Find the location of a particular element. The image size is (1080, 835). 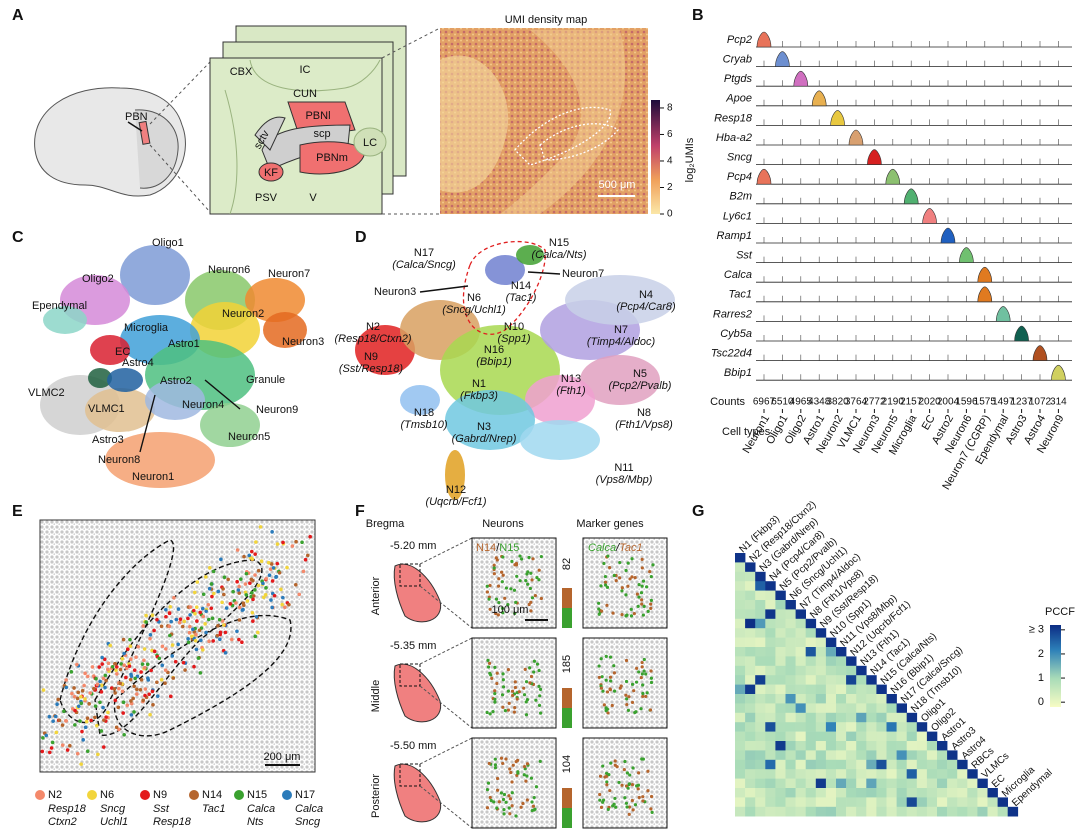

cluster-label: Neuron8 is located at coordinates (119, 460).